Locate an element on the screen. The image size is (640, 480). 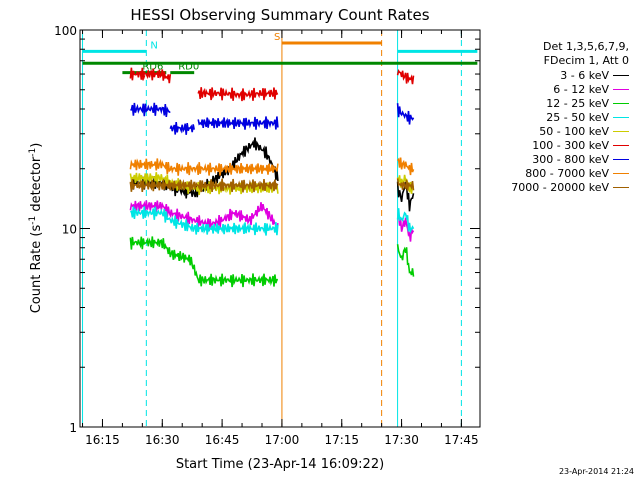
x-tick-label-6: 17:45 is located at coordinates (461, 440).